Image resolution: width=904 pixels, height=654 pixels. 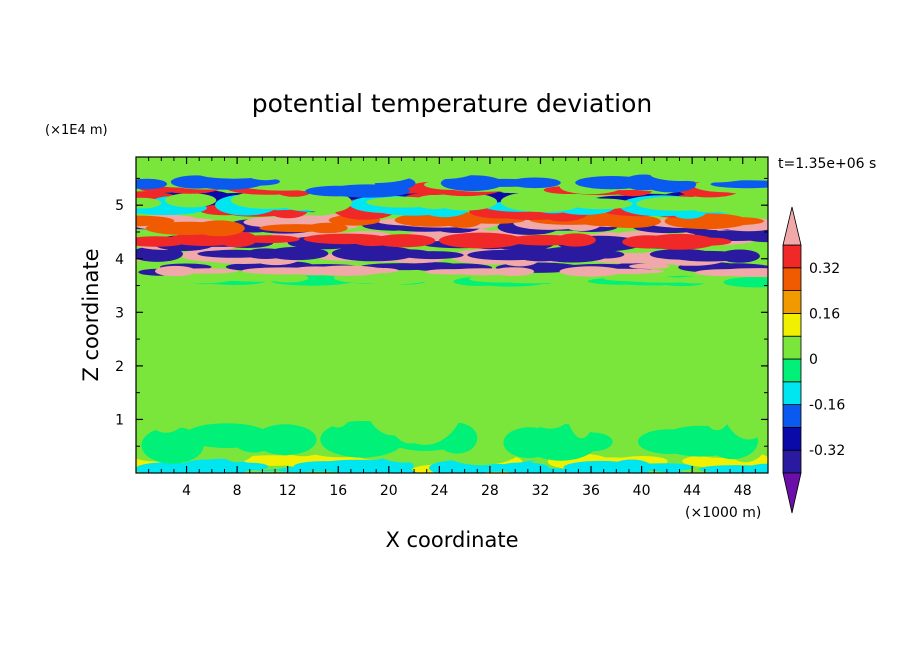 I want to click on y-axis-label: Z coordinate, so click(x=91, y=314).